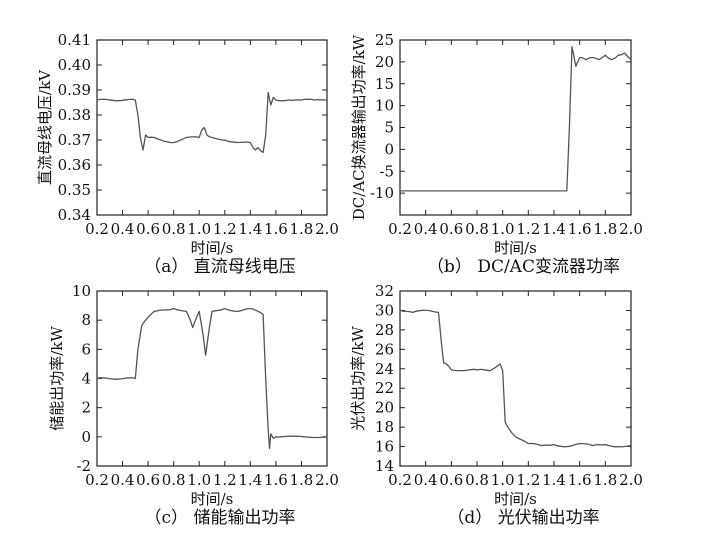  Describe the element at coordinates (384, 427) in the screenshot. I see `y-tick-label: 18` at that location.